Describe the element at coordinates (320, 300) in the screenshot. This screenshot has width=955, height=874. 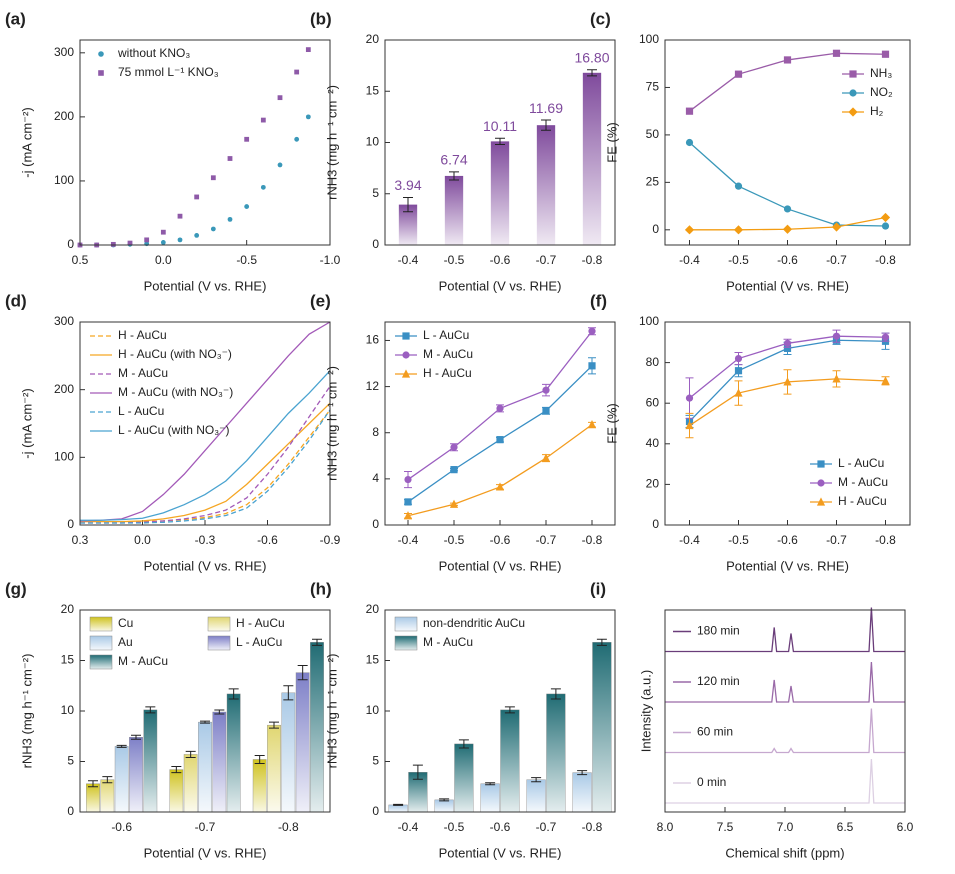
I see `panel-label: (e)` at that location.